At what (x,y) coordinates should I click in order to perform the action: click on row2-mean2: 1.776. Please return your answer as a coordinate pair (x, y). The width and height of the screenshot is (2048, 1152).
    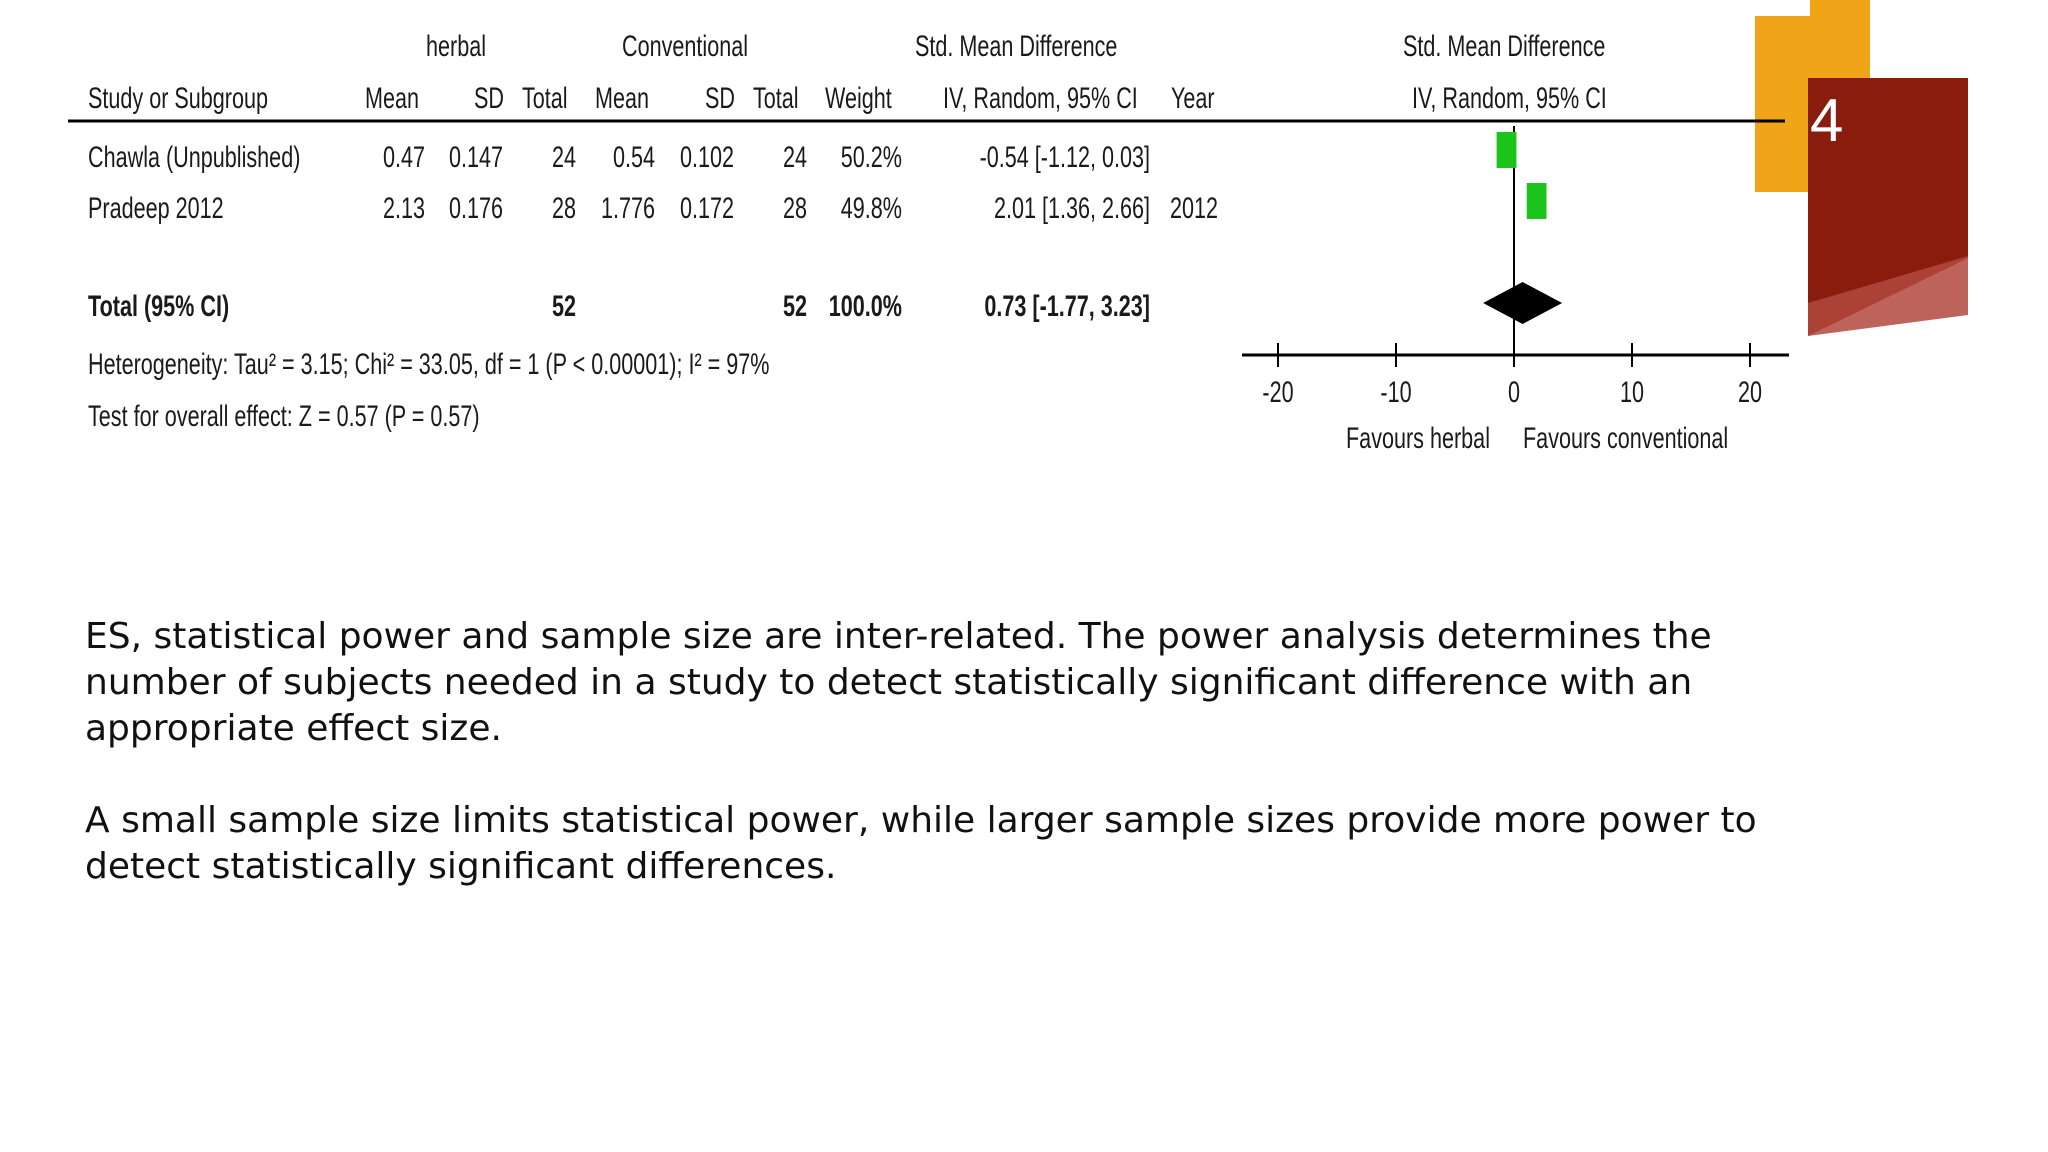
    Looking at the image, I should click on (628, 207).